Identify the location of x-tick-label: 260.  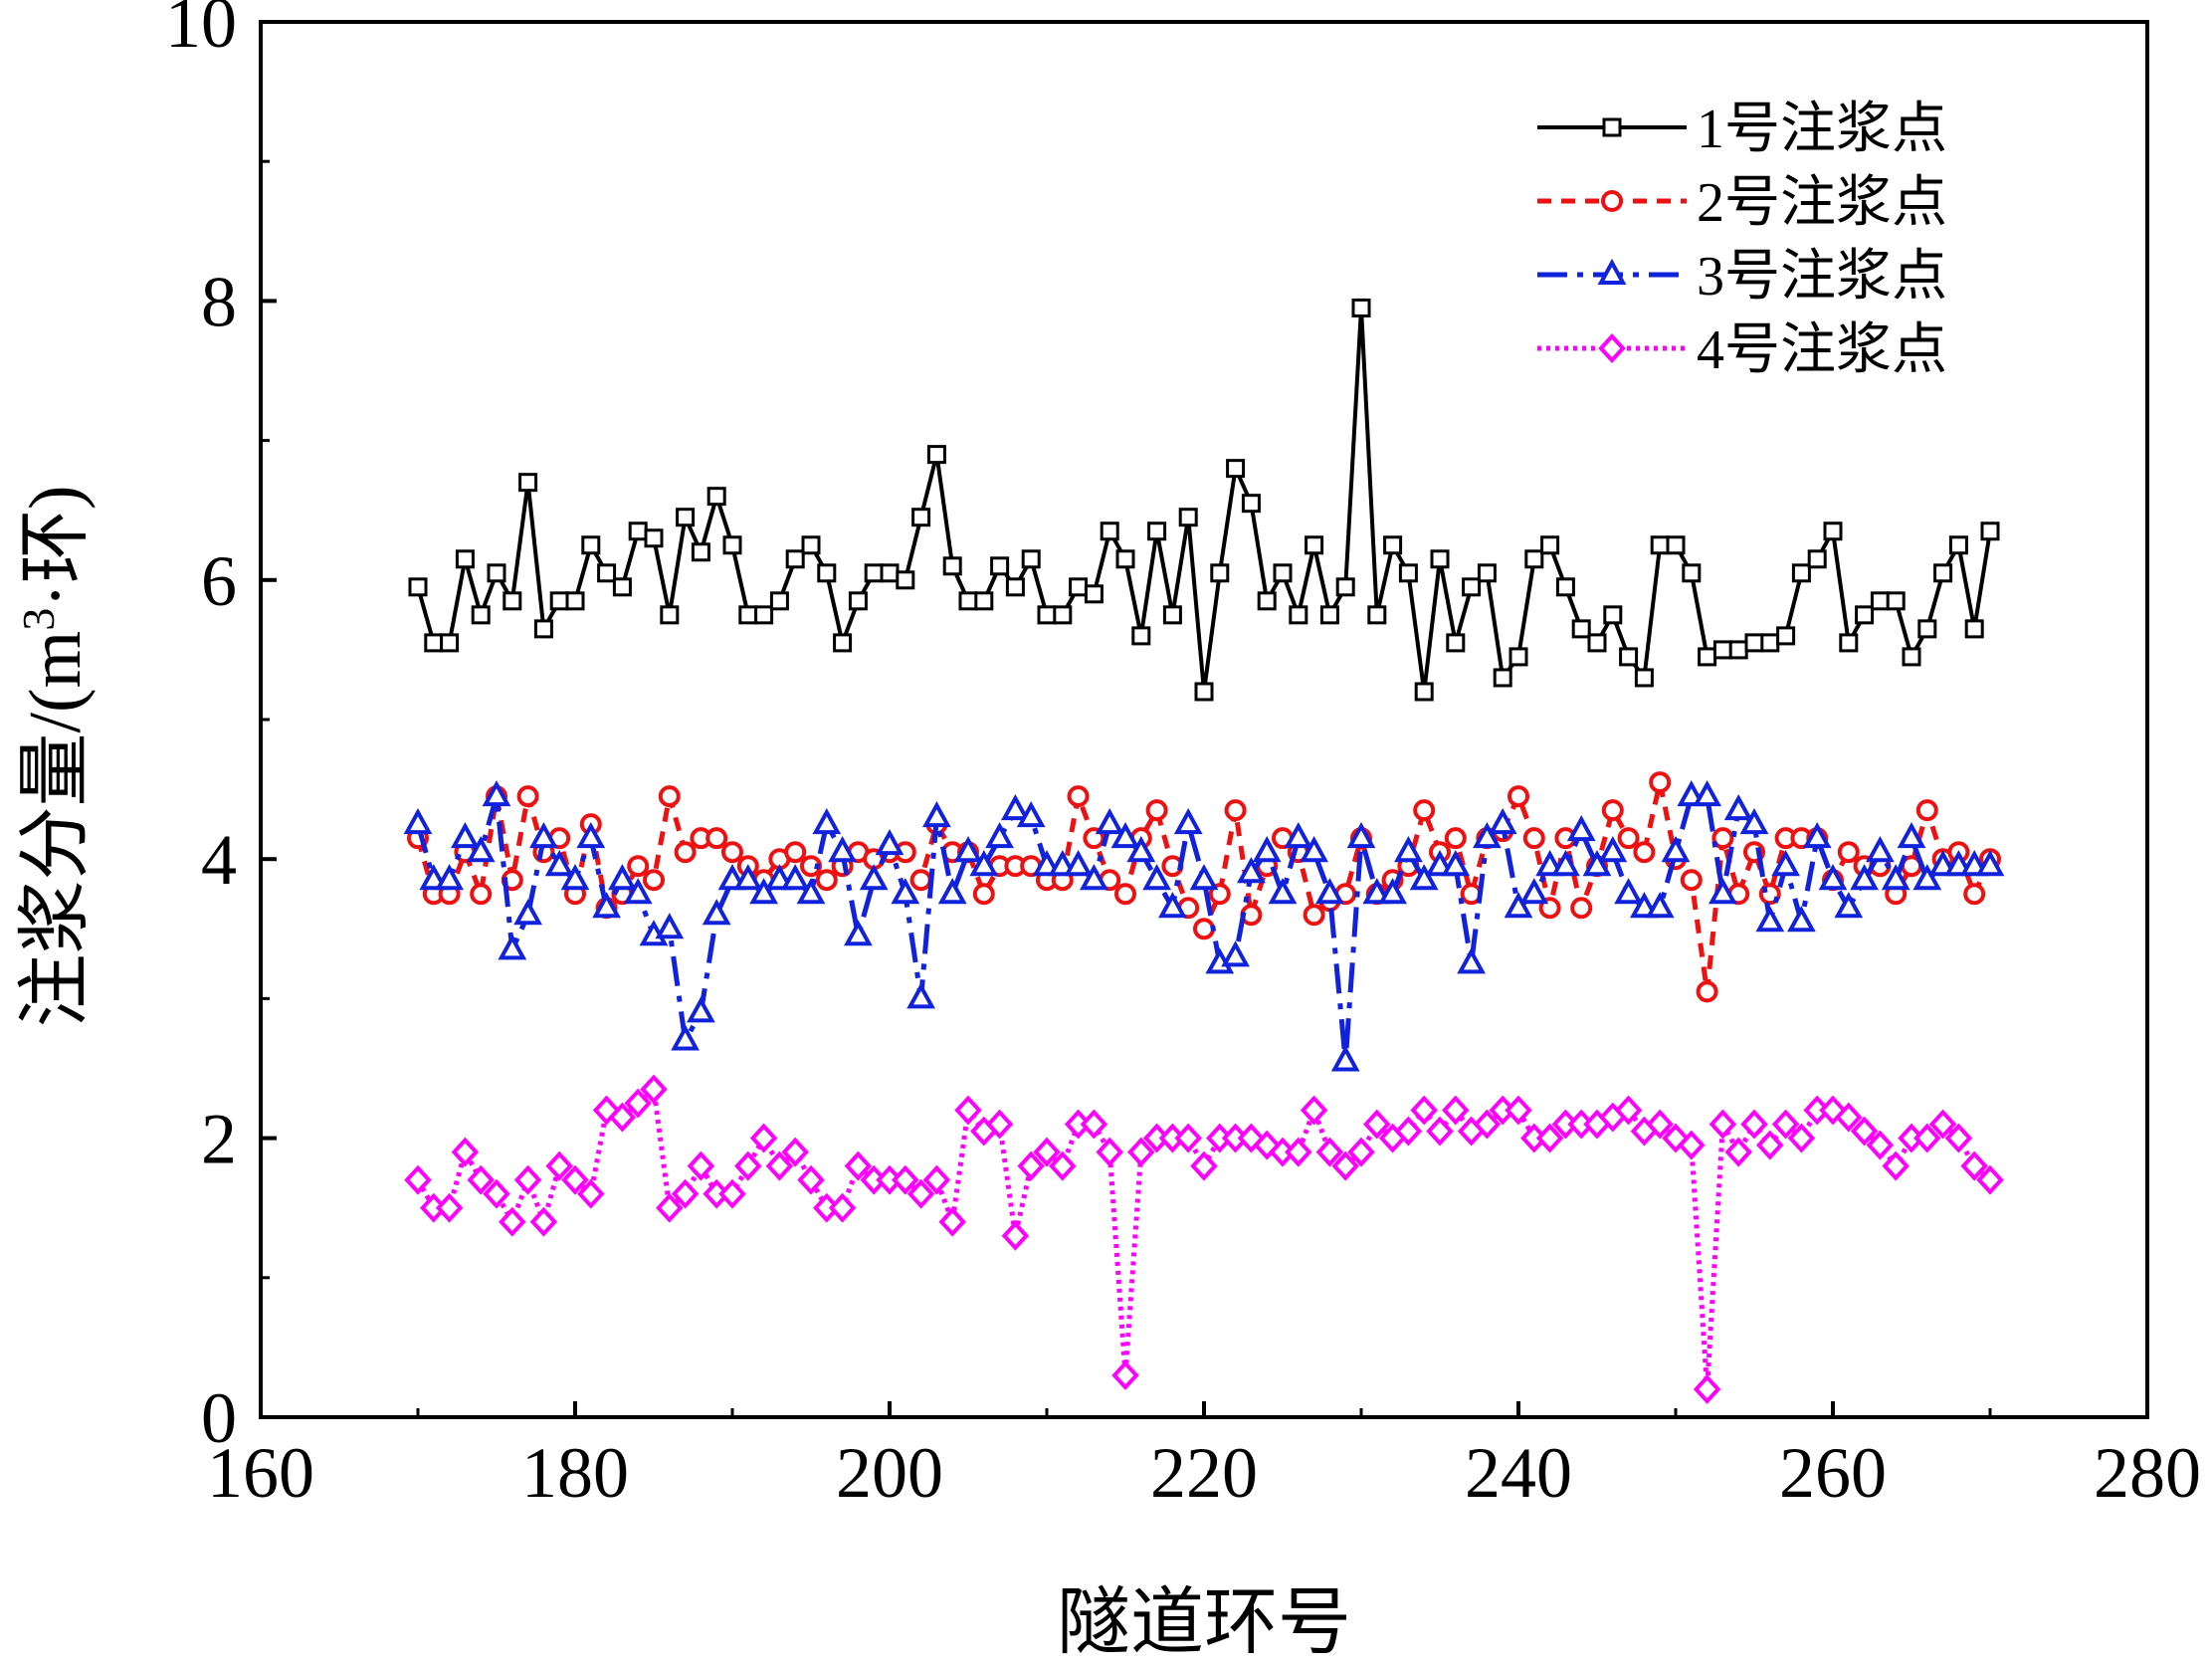
(1833, 1473).